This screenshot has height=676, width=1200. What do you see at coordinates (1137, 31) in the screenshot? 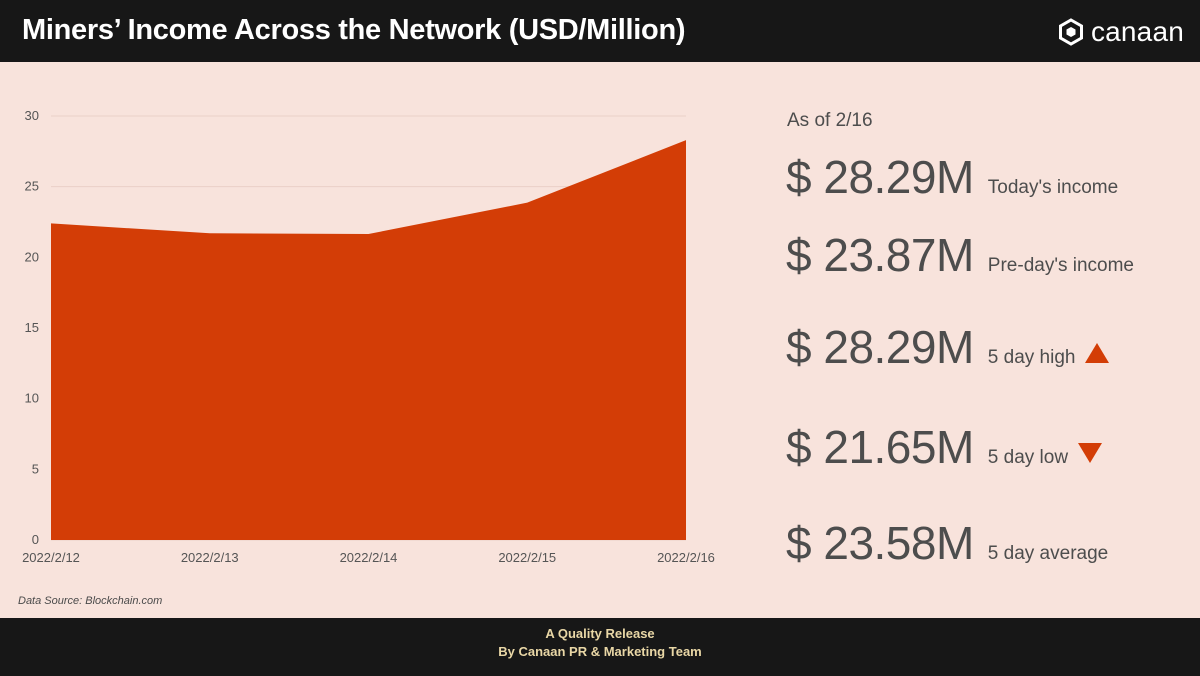
I see `brand-name: canaan` at bounding box center [1137, 31].